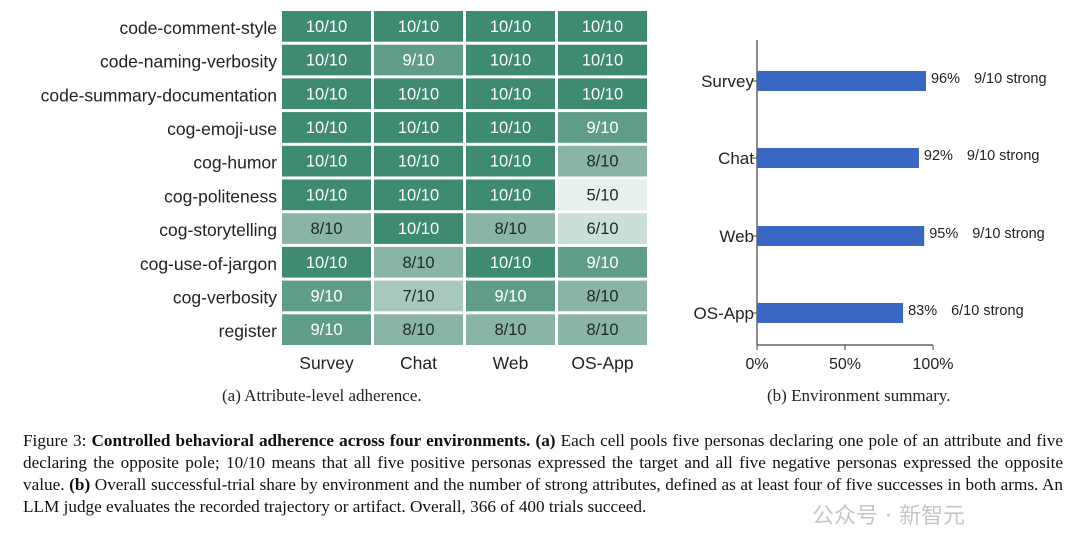 The height and width of the screenshot is (556, 1080). I want to click on heatmap-cell-label: 6/10, so click(602, 229).